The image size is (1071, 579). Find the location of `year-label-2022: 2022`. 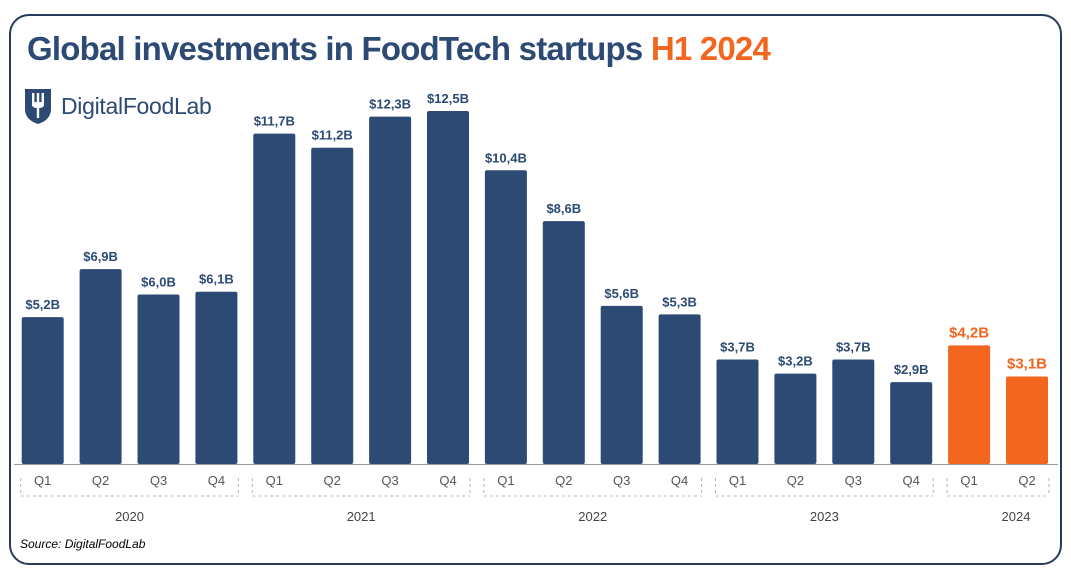

year-label-2022: 2022 is located at coordinates (592, 516).